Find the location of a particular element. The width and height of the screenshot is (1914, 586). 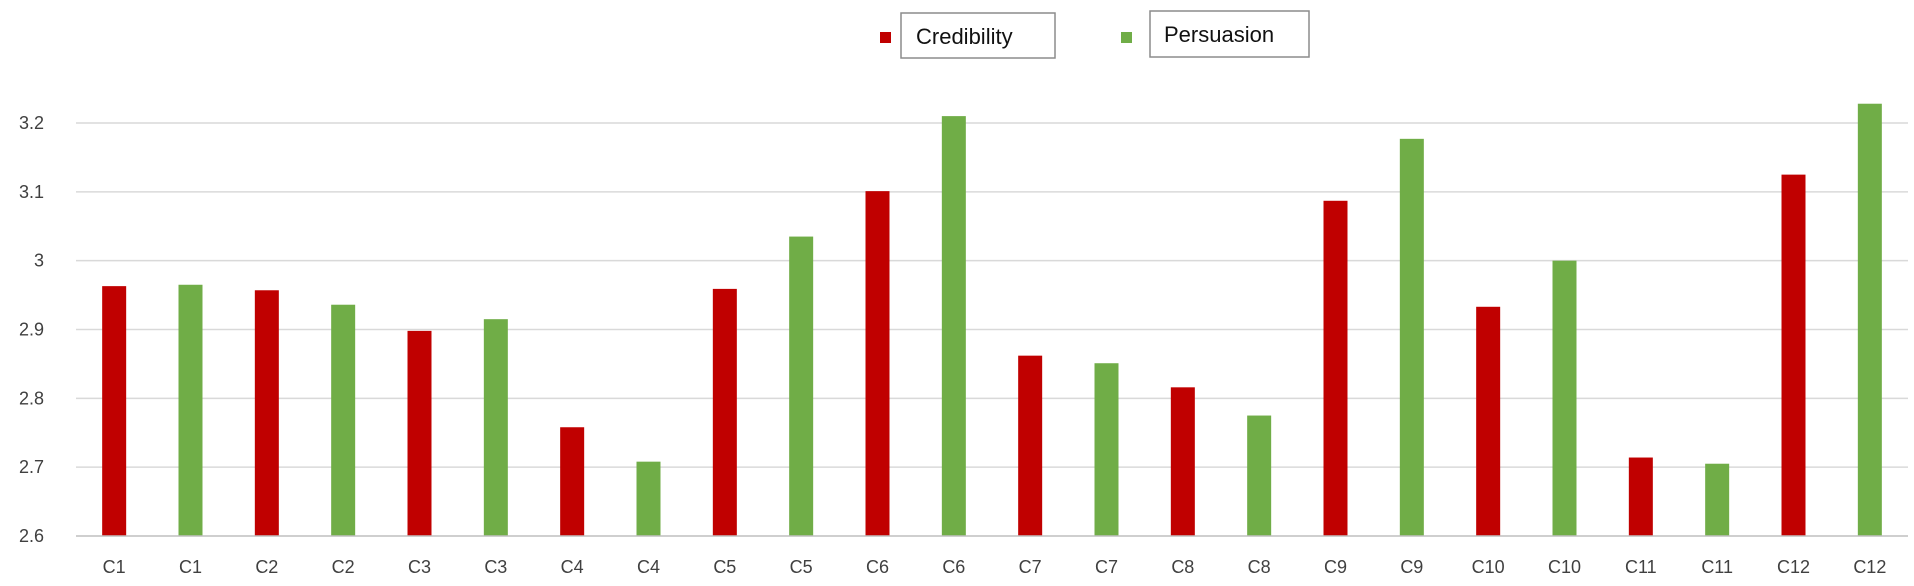

bar-persuasion-c5 is located at coordinates (801, 386).